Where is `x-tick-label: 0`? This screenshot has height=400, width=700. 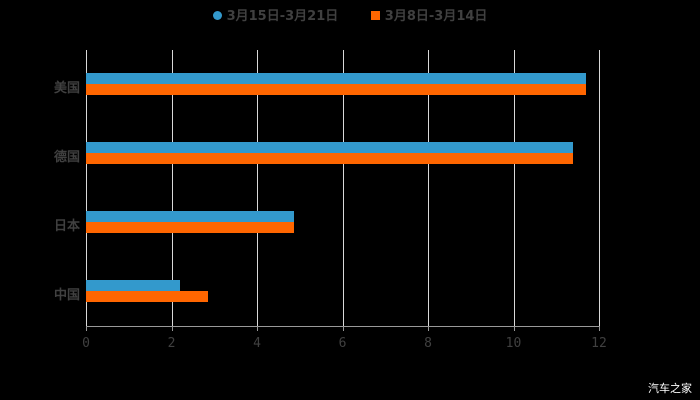
x-tick-label: 0 is located at coordinates (86, 343).